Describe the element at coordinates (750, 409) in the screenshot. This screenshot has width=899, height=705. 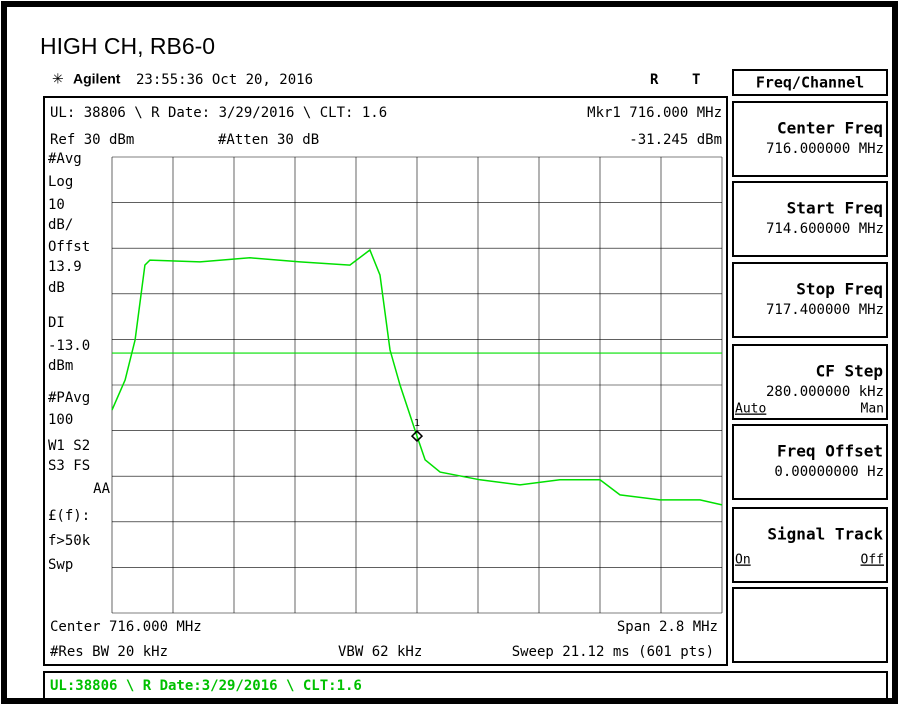
I see `softkey-option: Auto` at that location.